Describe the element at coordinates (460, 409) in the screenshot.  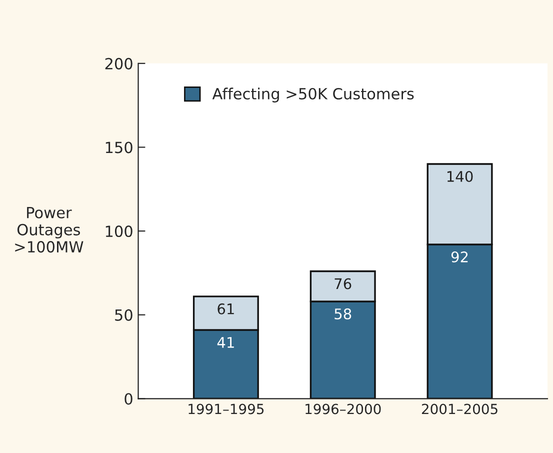
I see `x-tick-label: 2001–2005` at that location.